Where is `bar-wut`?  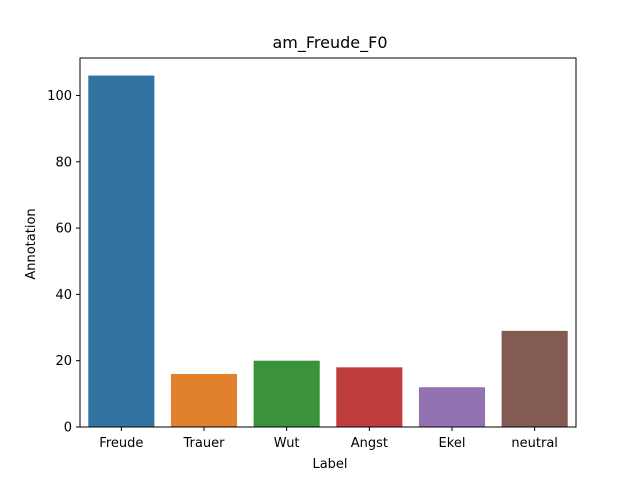 bar-wut is located at coordinates (286, 393).